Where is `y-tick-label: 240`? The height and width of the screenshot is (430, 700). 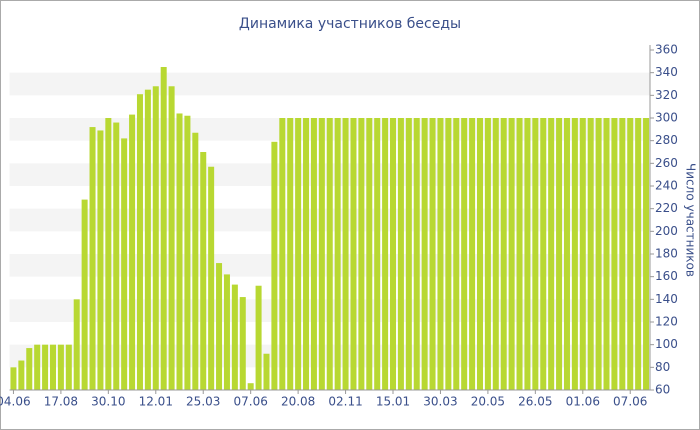
y-tick-label: 240 is located at coordinates (666, 186).